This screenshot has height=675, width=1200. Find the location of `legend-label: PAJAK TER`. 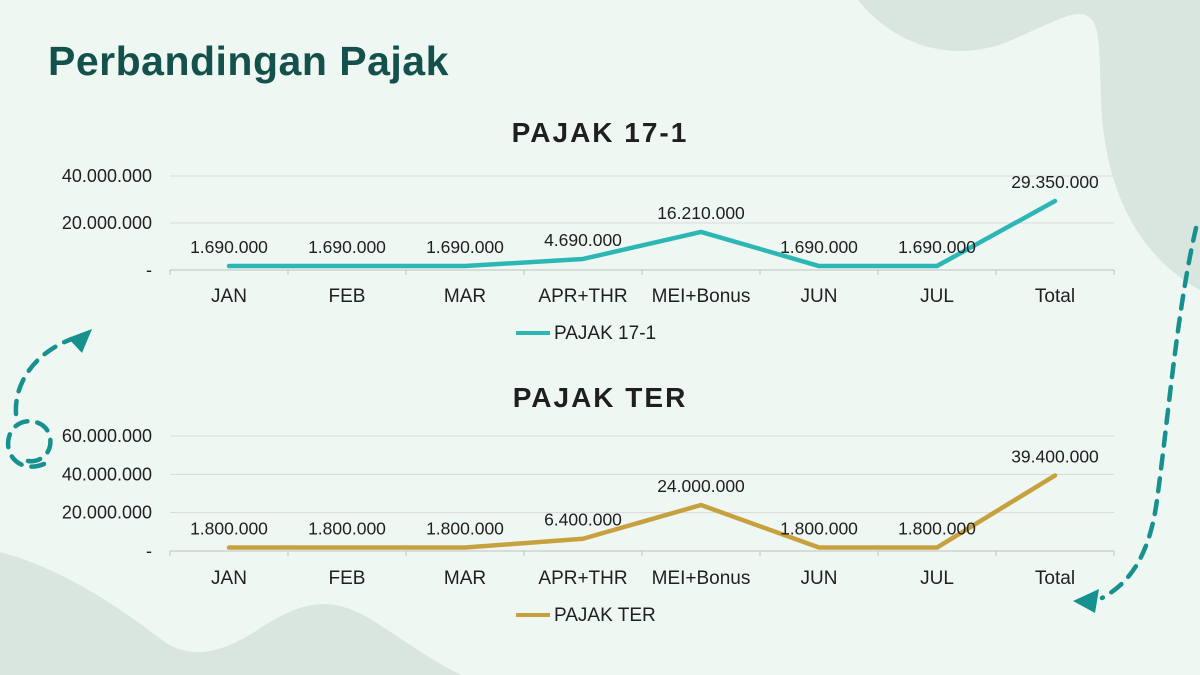

legend-label: PAJAK TER is located at coordinates (605, 615).